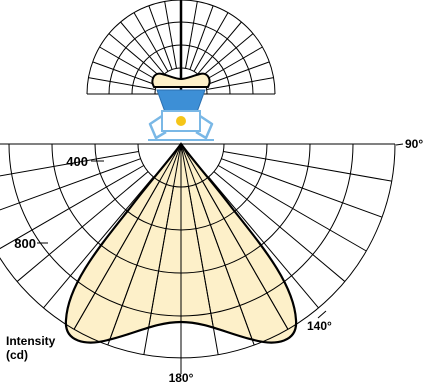  I want to click on radius-label-800: 800, so click(25, 243).